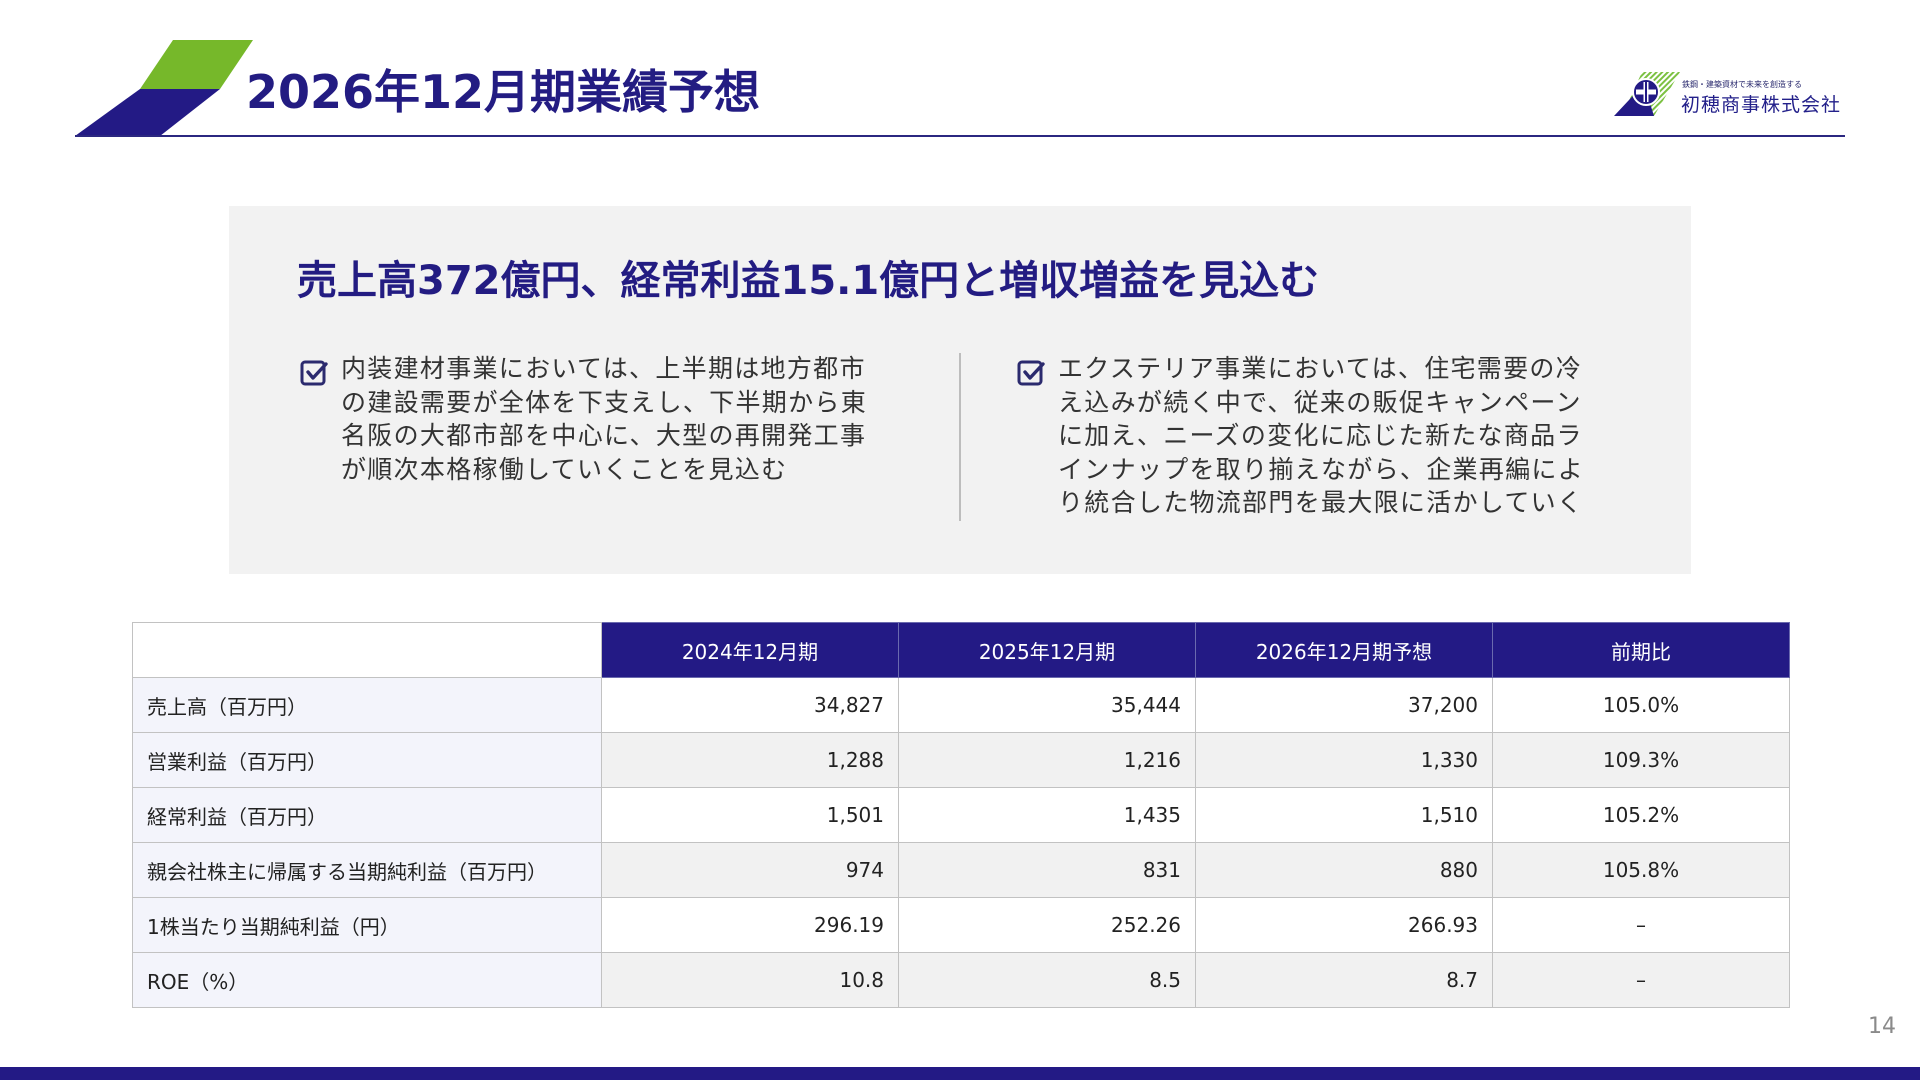 This screenshot has width=1920, height=1080. What do you see at coordinates (1344, 980) in the screenshot?
I see `cell-fy2026: 8.7` at bounding box center [1344, 980].